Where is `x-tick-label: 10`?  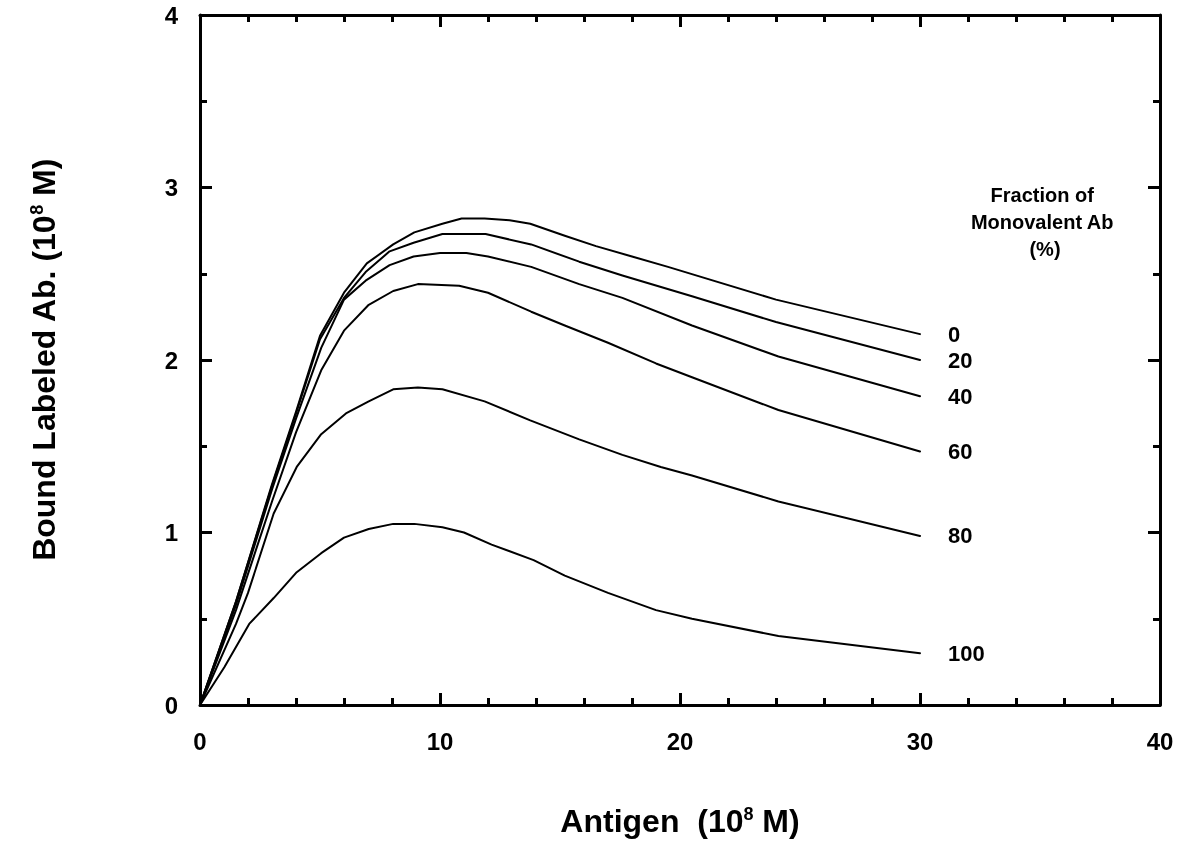
x-tick-label: 10 is located at coordinates (440, 741).